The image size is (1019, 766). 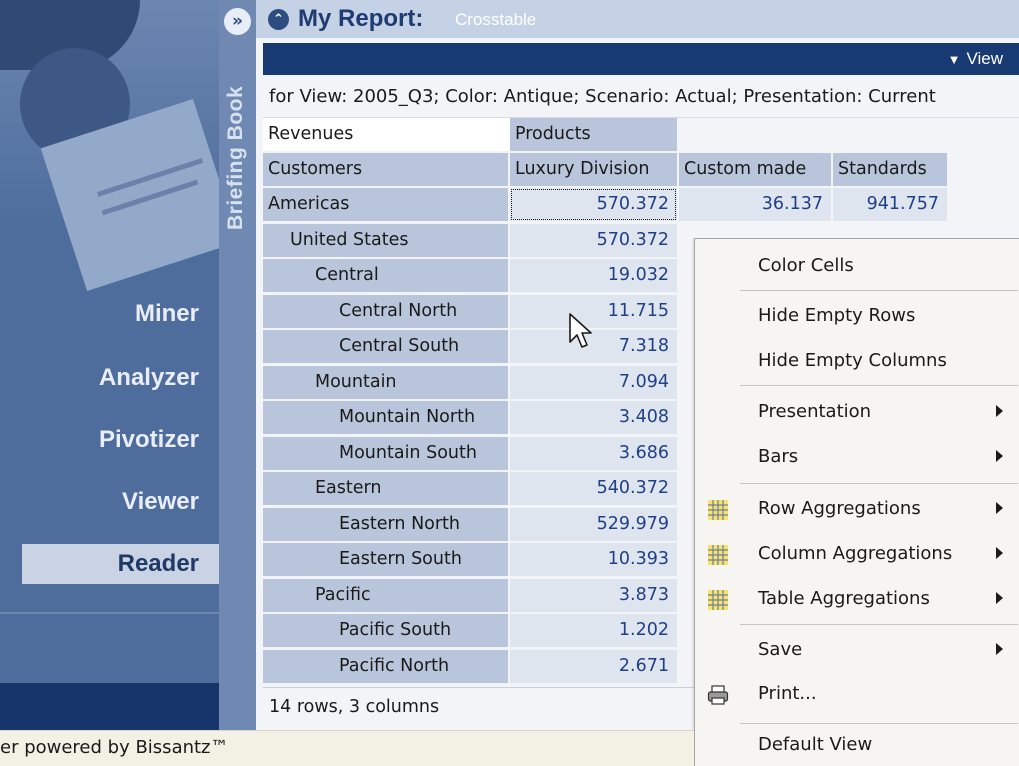 What do you see at coordinates (593, 417) in the screenshot?
I see `value-cell: 3.408` at bounding box center [593, 417].